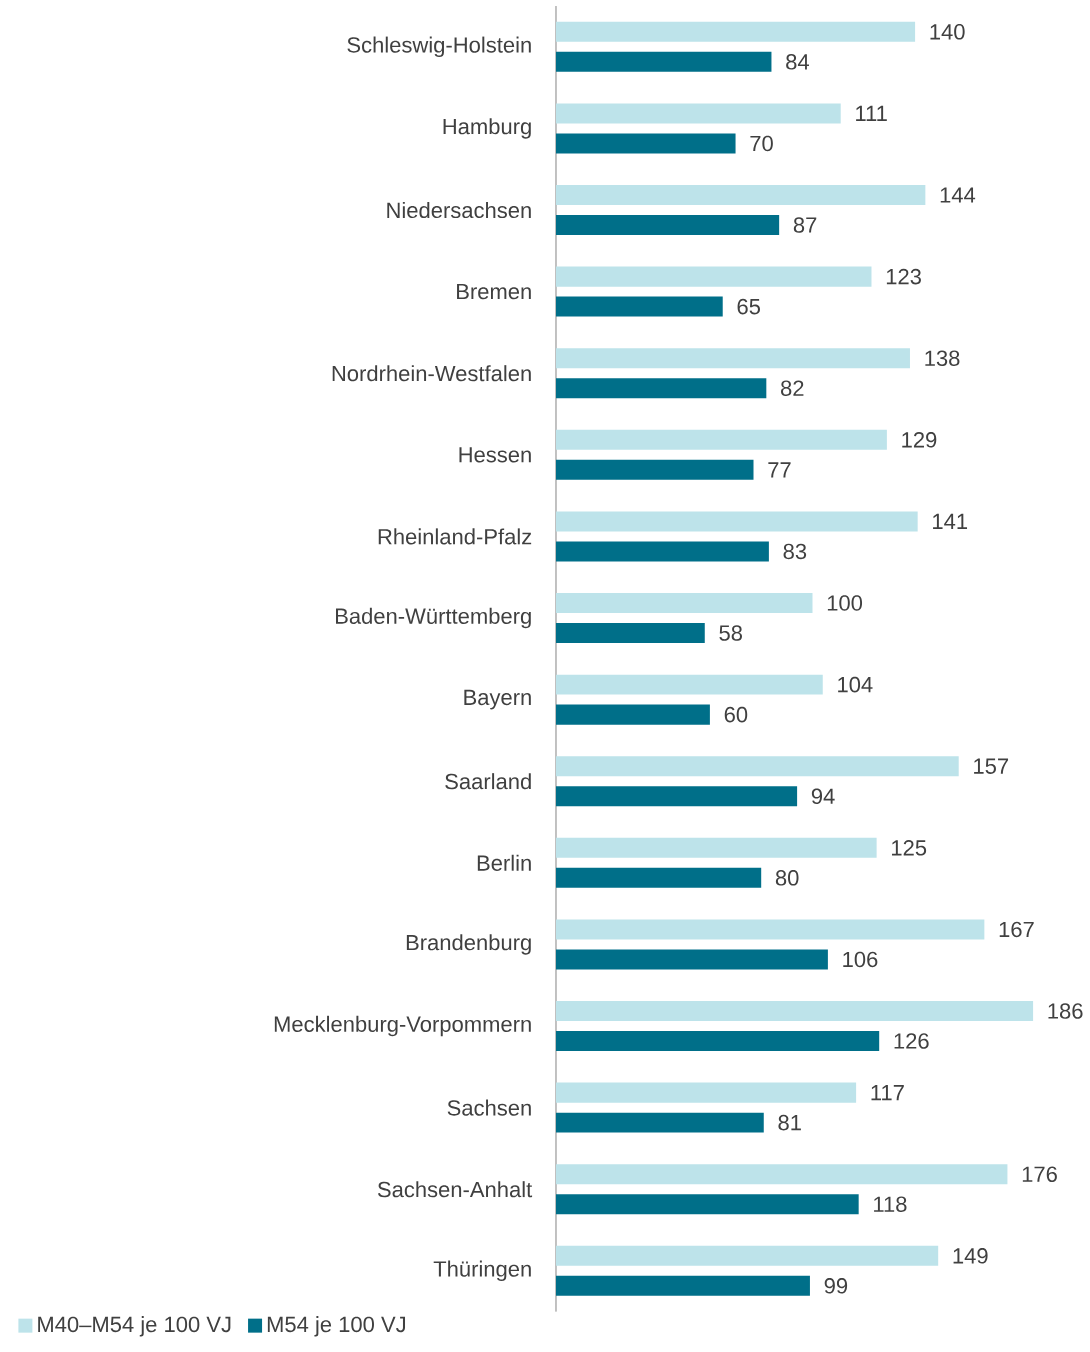  I want to click on data-label: 167, so click(1016, 929).